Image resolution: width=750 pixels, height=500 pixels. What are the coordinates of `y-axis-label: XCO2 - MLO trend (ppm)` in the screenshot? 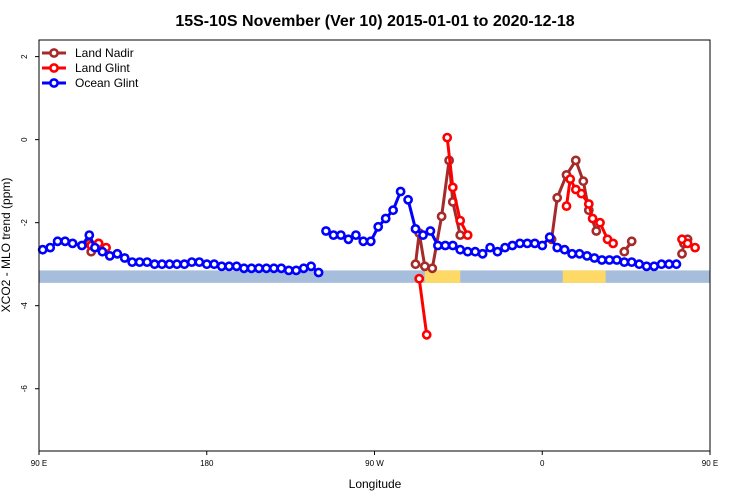 It's located at (6, 245).